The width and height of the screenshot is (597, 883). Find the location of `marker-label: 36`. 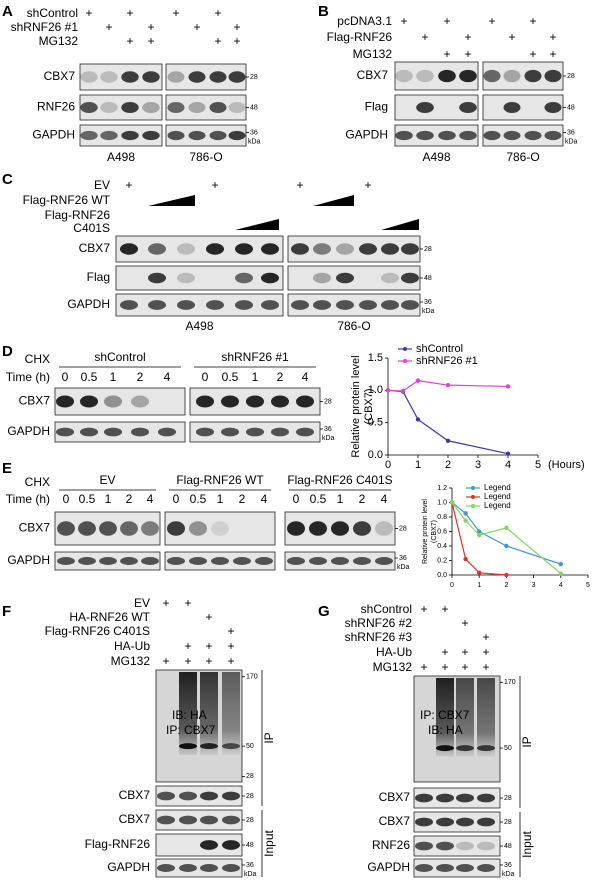

marker-label: 36 is located at coordinates (403, 558).